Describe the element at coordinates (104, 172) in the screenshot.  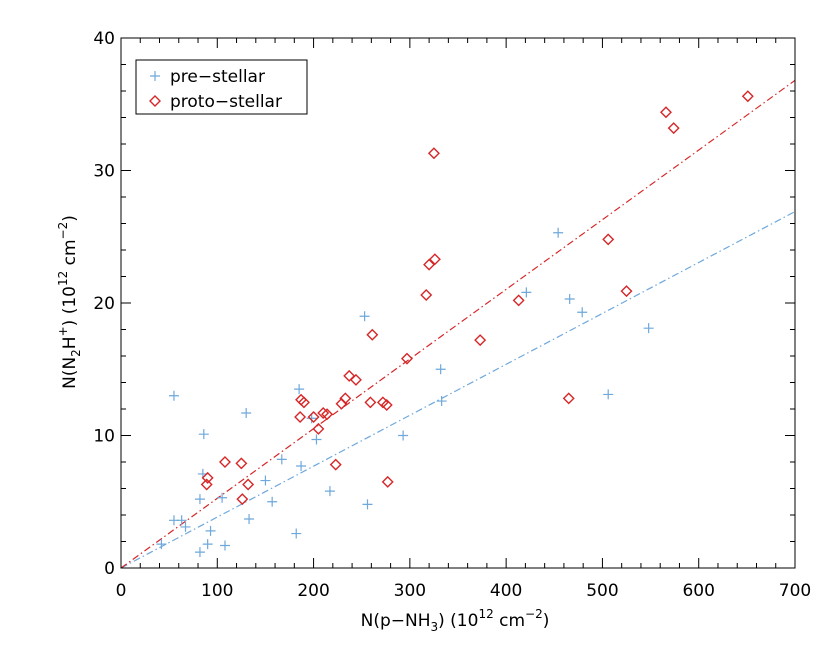
I see `y-tick-label: 30` at that location.